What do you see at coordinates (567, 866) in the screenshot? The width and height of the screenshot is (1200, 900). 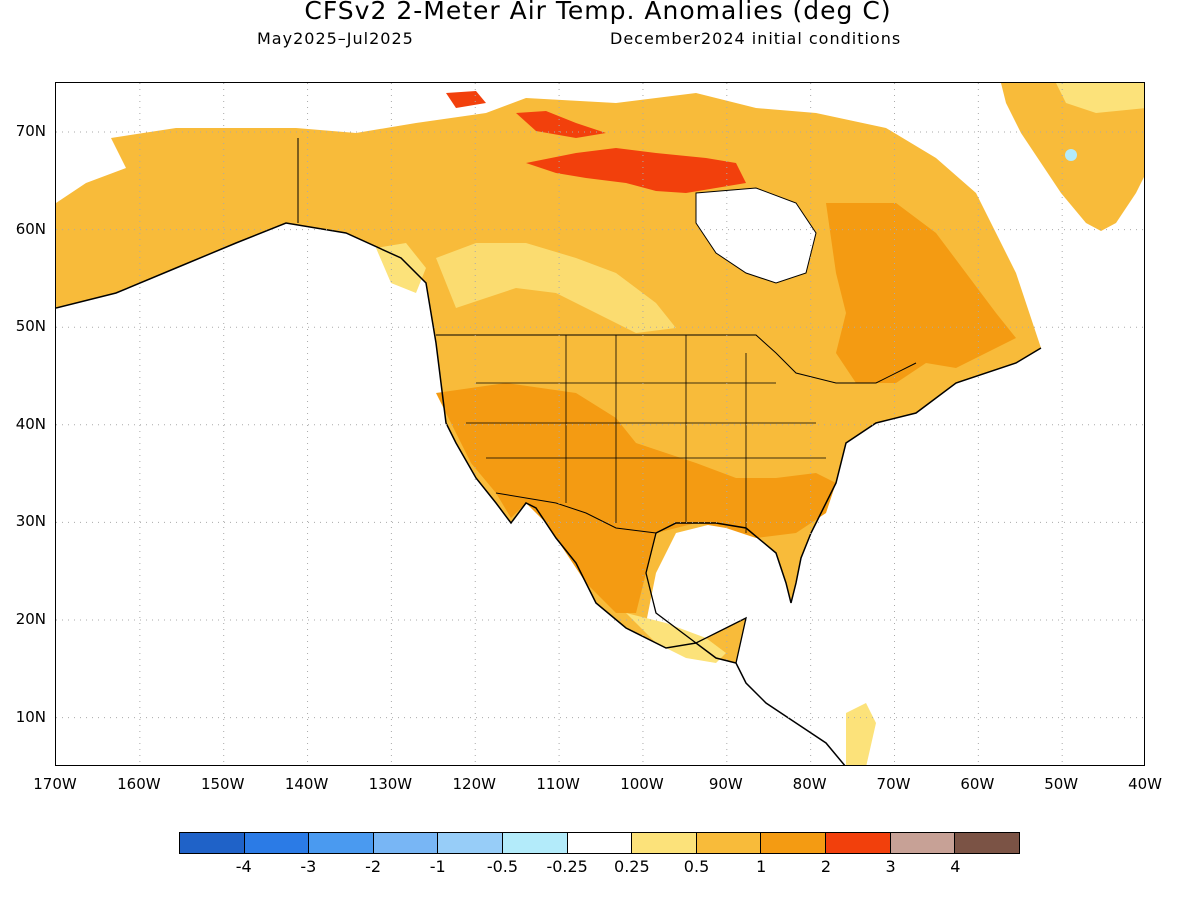 I see `colorbar-label: -0.25` at bounding box center [567, 866].